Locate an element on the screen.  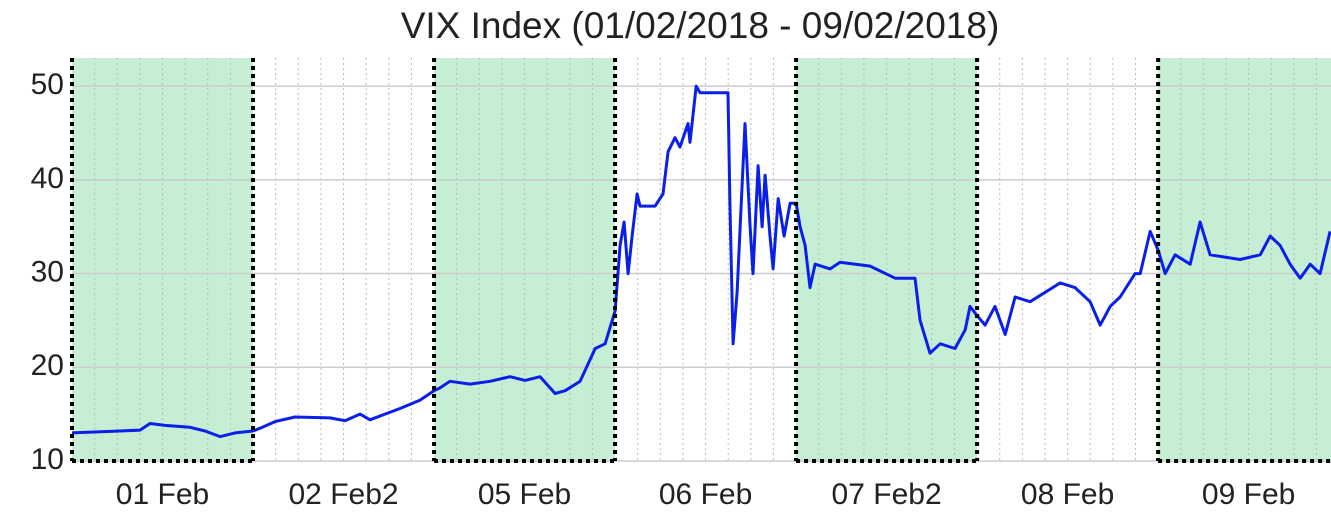
x-tick-label: 01 Feb is located at coordinates (162, 494).